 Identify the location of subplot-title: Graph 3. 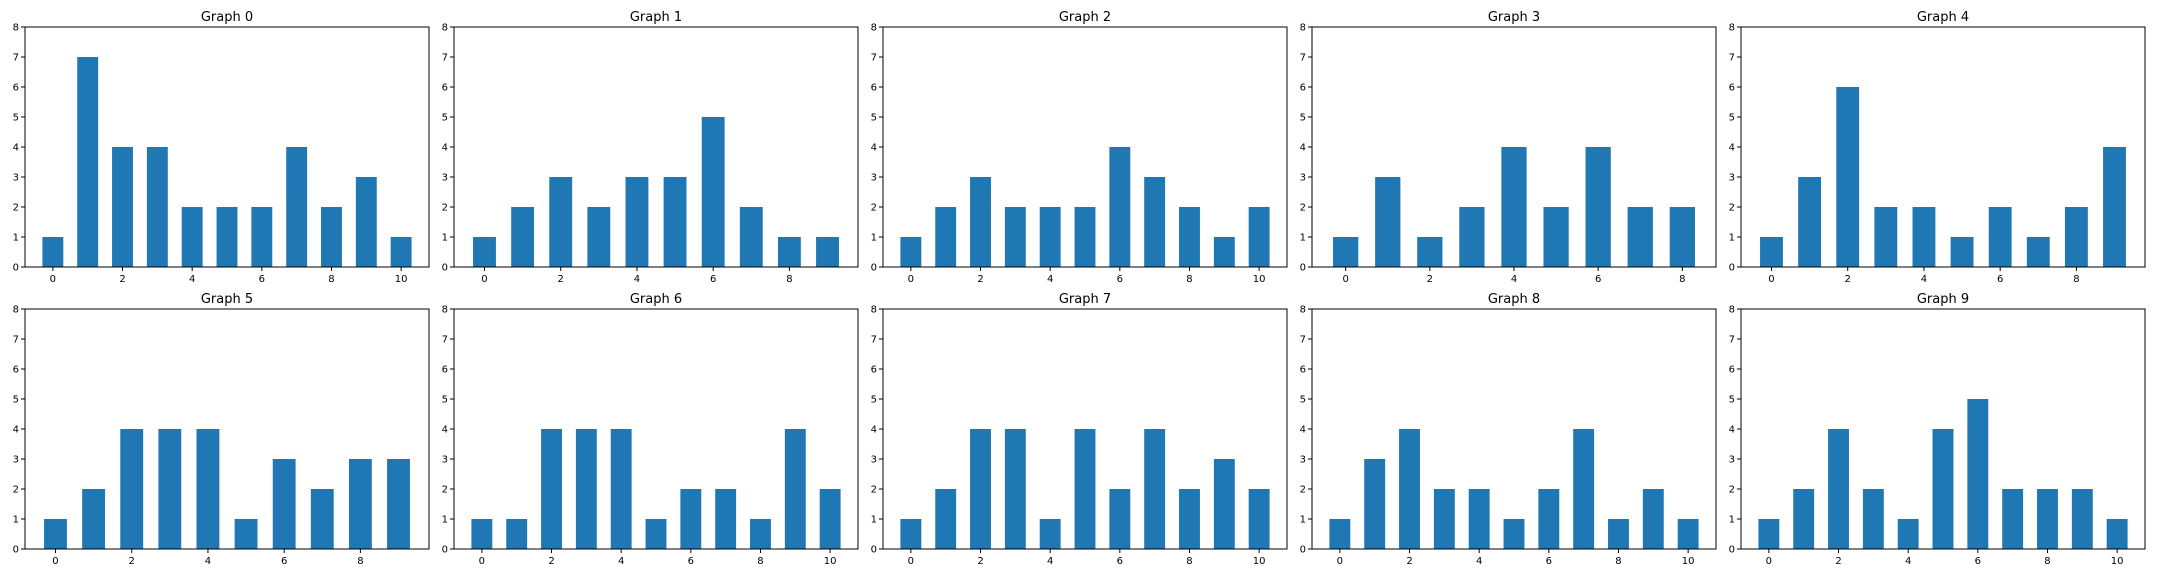
(1514, 17).